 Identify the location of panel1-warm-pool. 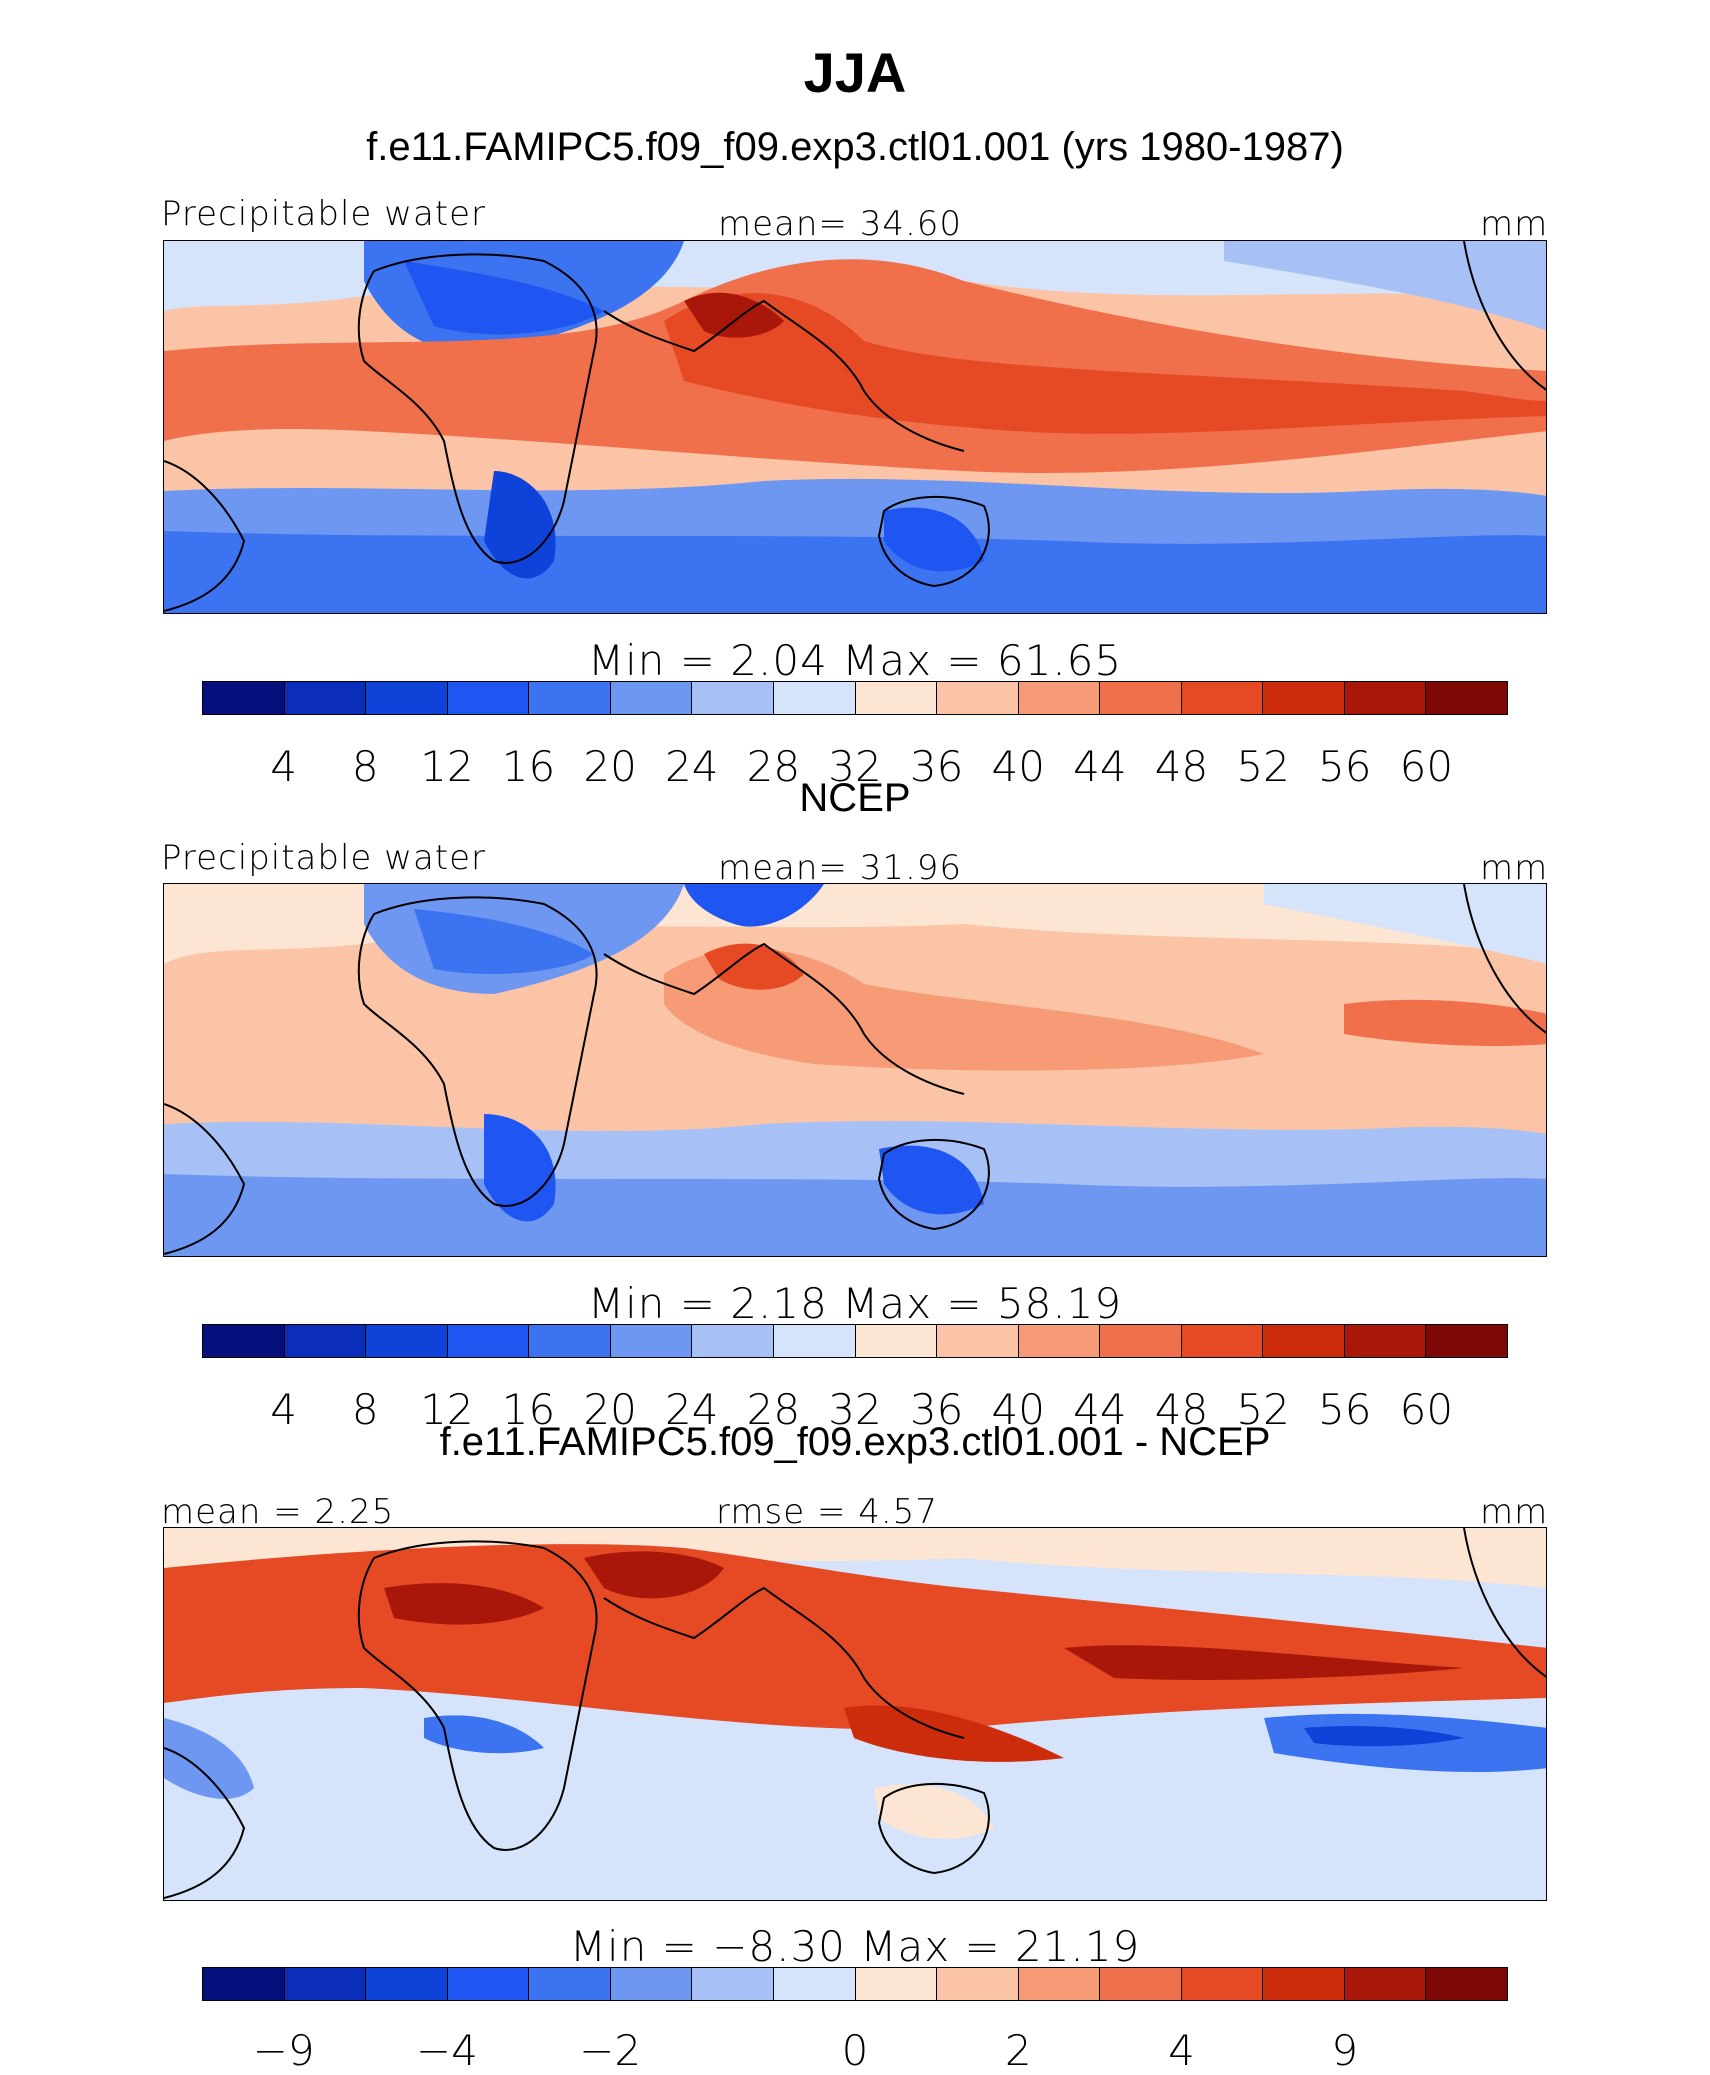
(1105, 363).